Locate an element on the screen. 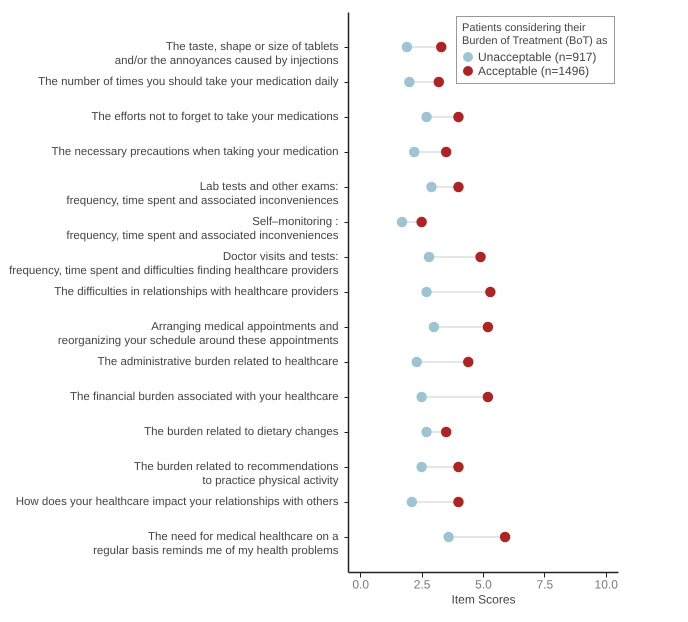 This screenshot has width=688, height=622. legend-label: Unacceptable (n=917) is located at coordinates (537, 57).